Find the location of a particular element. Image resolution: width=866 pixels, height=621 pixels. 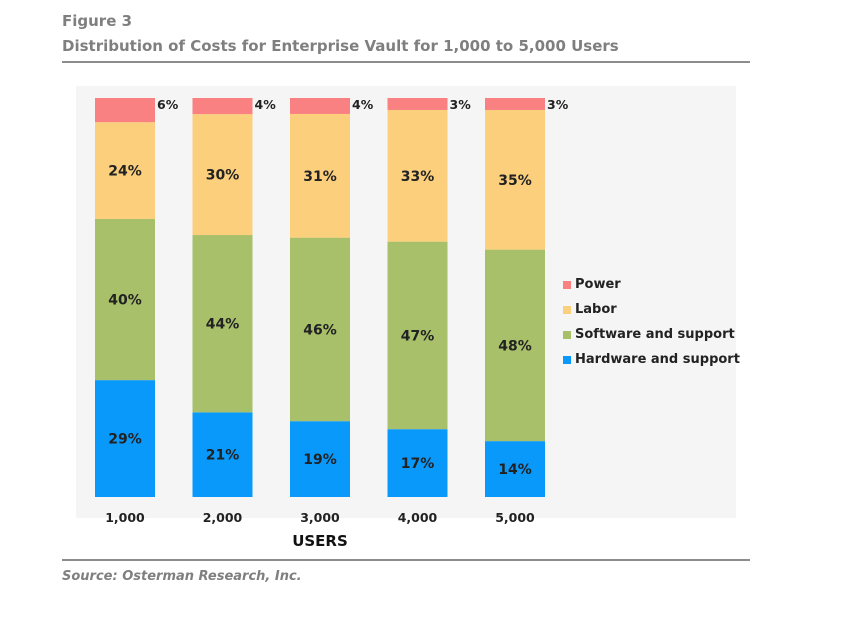

legend-item-labor: Labor is located at coordinates (651, 309).